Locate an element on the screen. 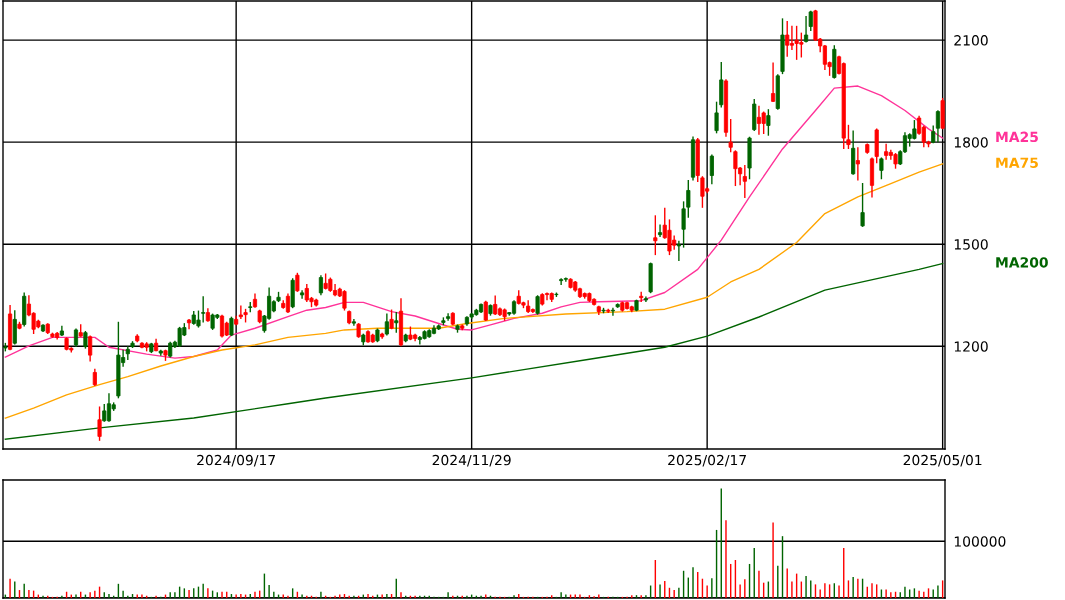  x-tick-label: 2024/09/17 is located at coordinates (236, 460).